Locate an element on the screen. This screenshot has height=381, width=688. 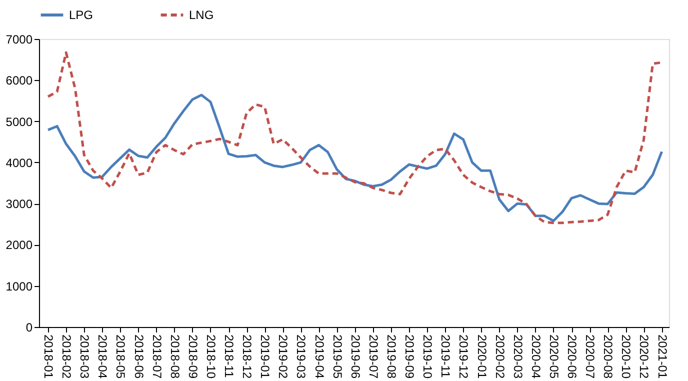
x-tick-label: 2020-02 is located at coordinates (499, 356).